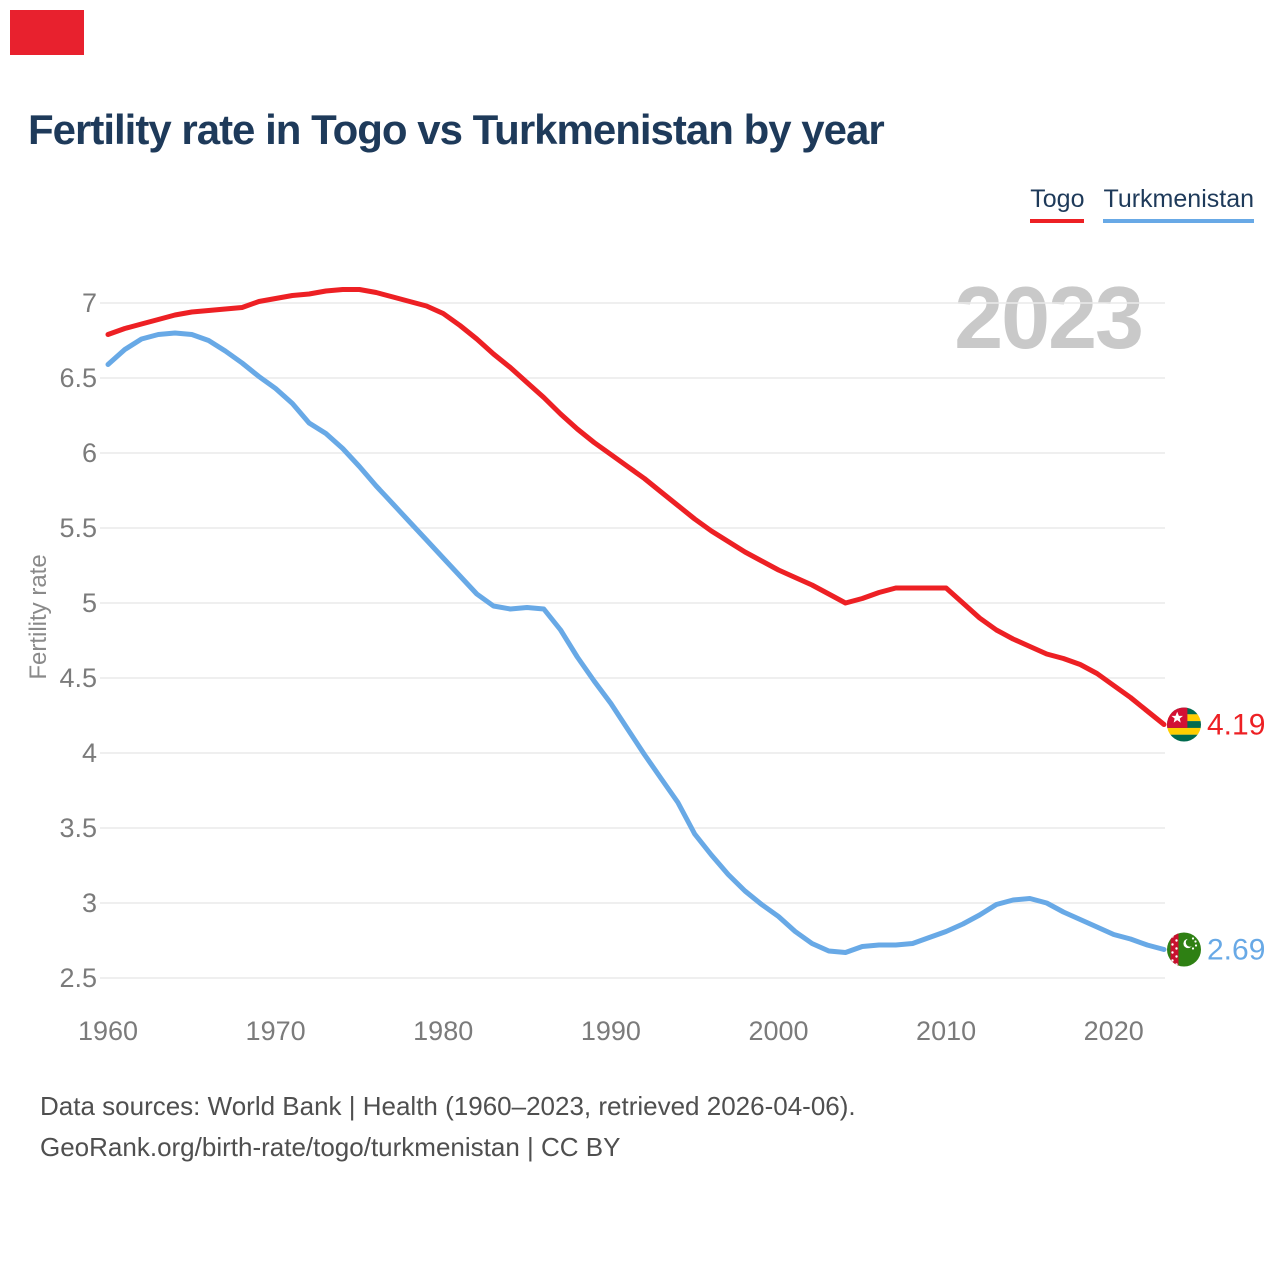 The image size is (1280, 1280). Describe the element at coordinates (611, 1031) in the screenshot. I see `x-tick-label: 1990` at that location.